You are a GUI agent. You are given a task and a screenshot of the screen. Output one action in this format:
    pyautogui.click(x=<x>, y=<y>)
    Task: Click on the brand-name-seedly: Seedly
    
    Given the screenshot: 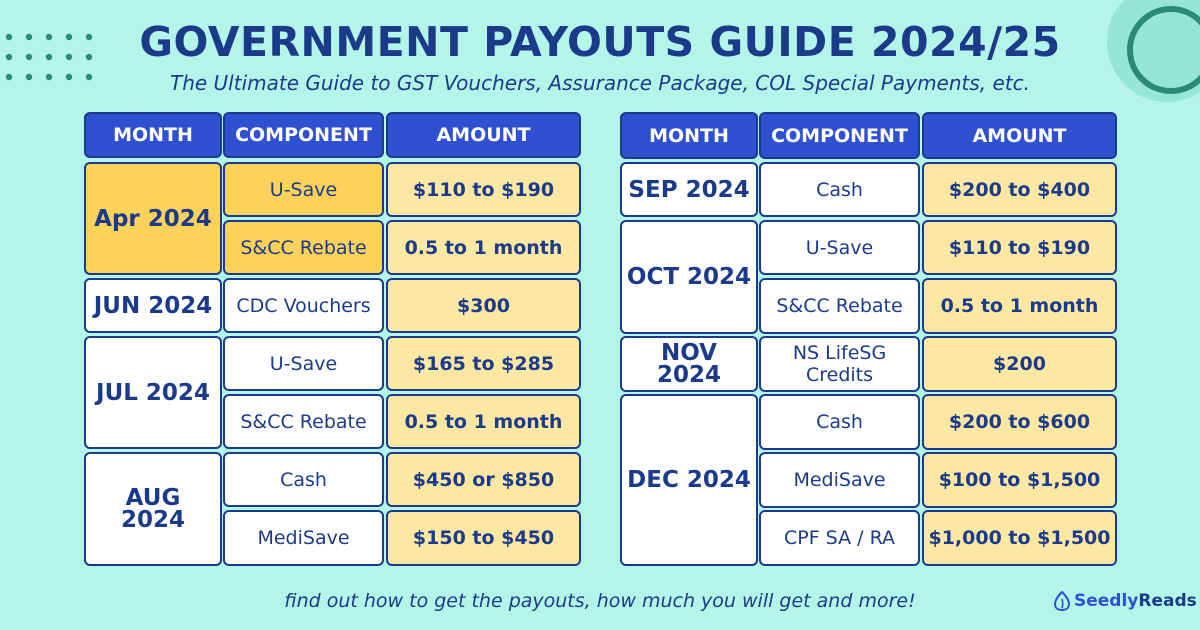 What is the action you would take?
    pyautogui.click(x=1106, y=601)
    